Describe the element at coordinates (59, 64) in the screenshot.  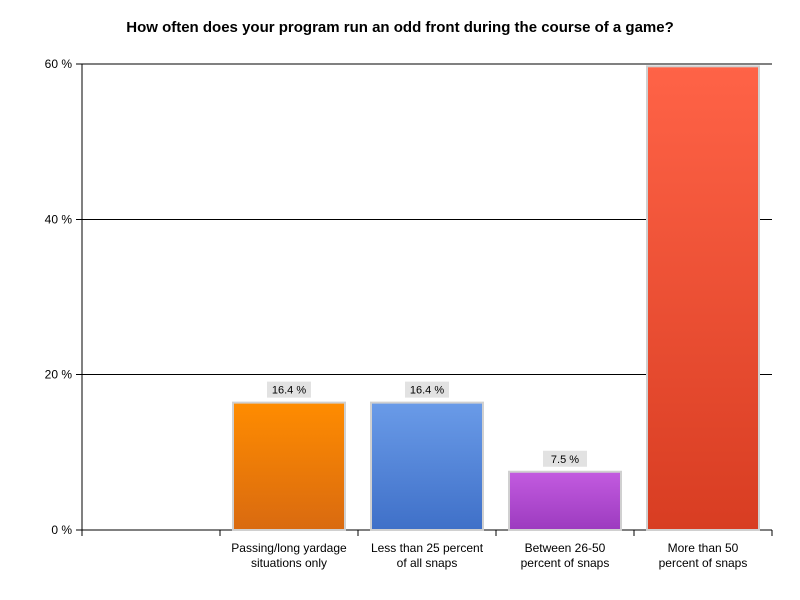
I see `y-tick-label: 60 %` at that location.